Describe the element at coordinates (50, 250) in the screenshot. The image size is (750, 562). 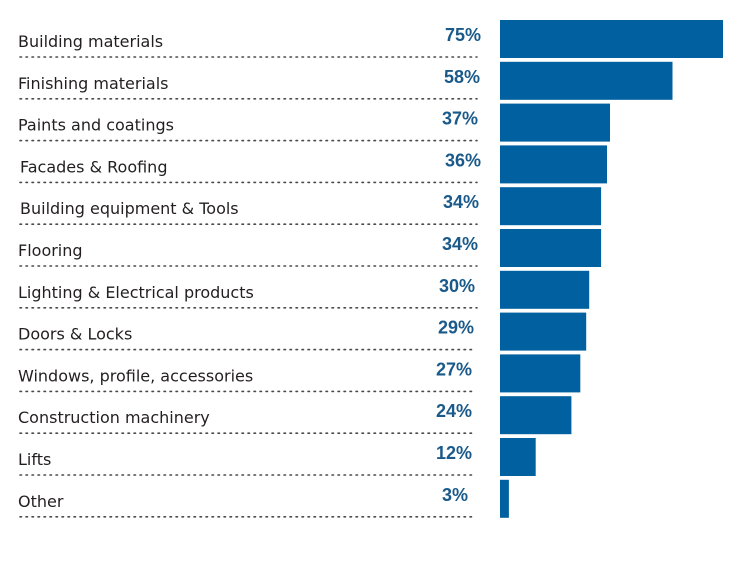
I see `category-label: Flooring` at that location.